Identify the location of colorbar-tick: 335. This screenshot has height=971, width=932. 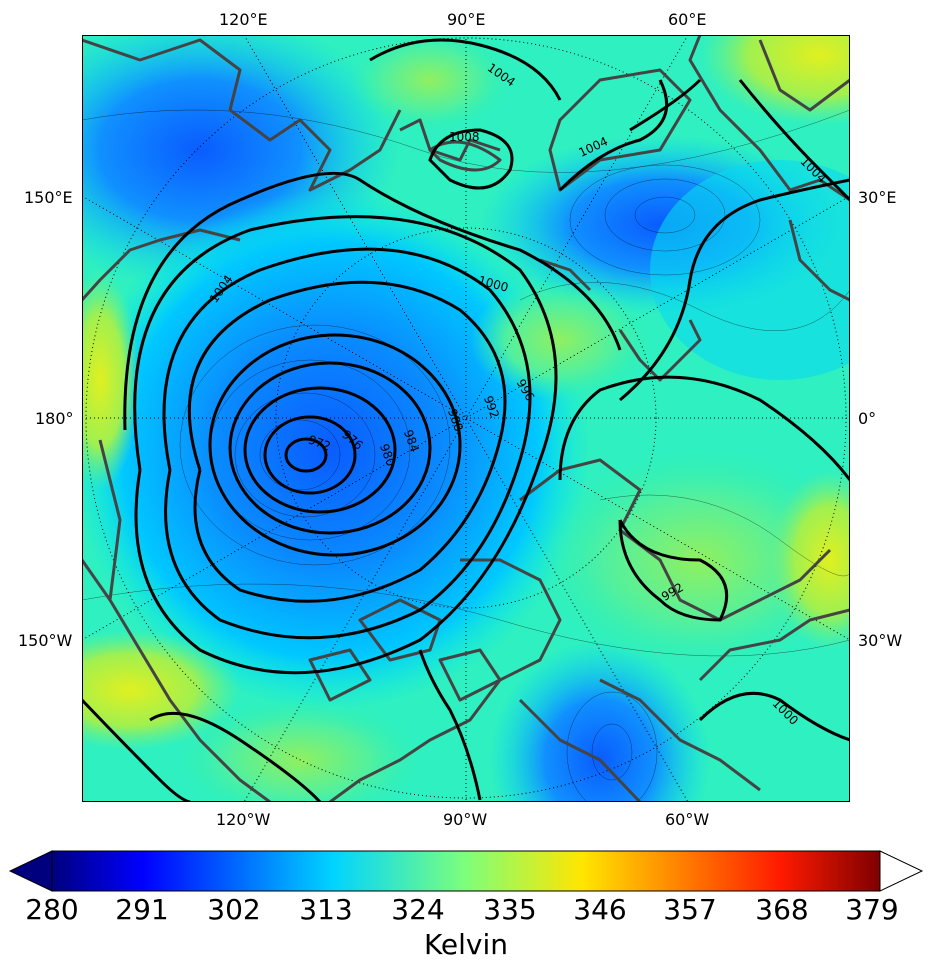
(510, 909).